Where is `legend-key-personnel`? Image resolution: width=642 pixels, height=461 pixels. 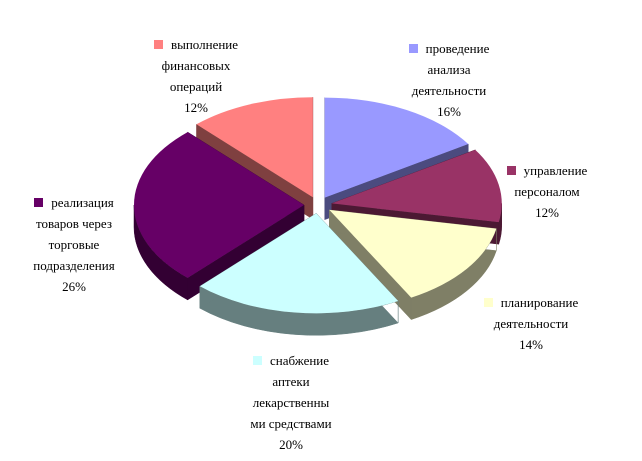
legend-key-personnel is located at coordinates (511, 170).